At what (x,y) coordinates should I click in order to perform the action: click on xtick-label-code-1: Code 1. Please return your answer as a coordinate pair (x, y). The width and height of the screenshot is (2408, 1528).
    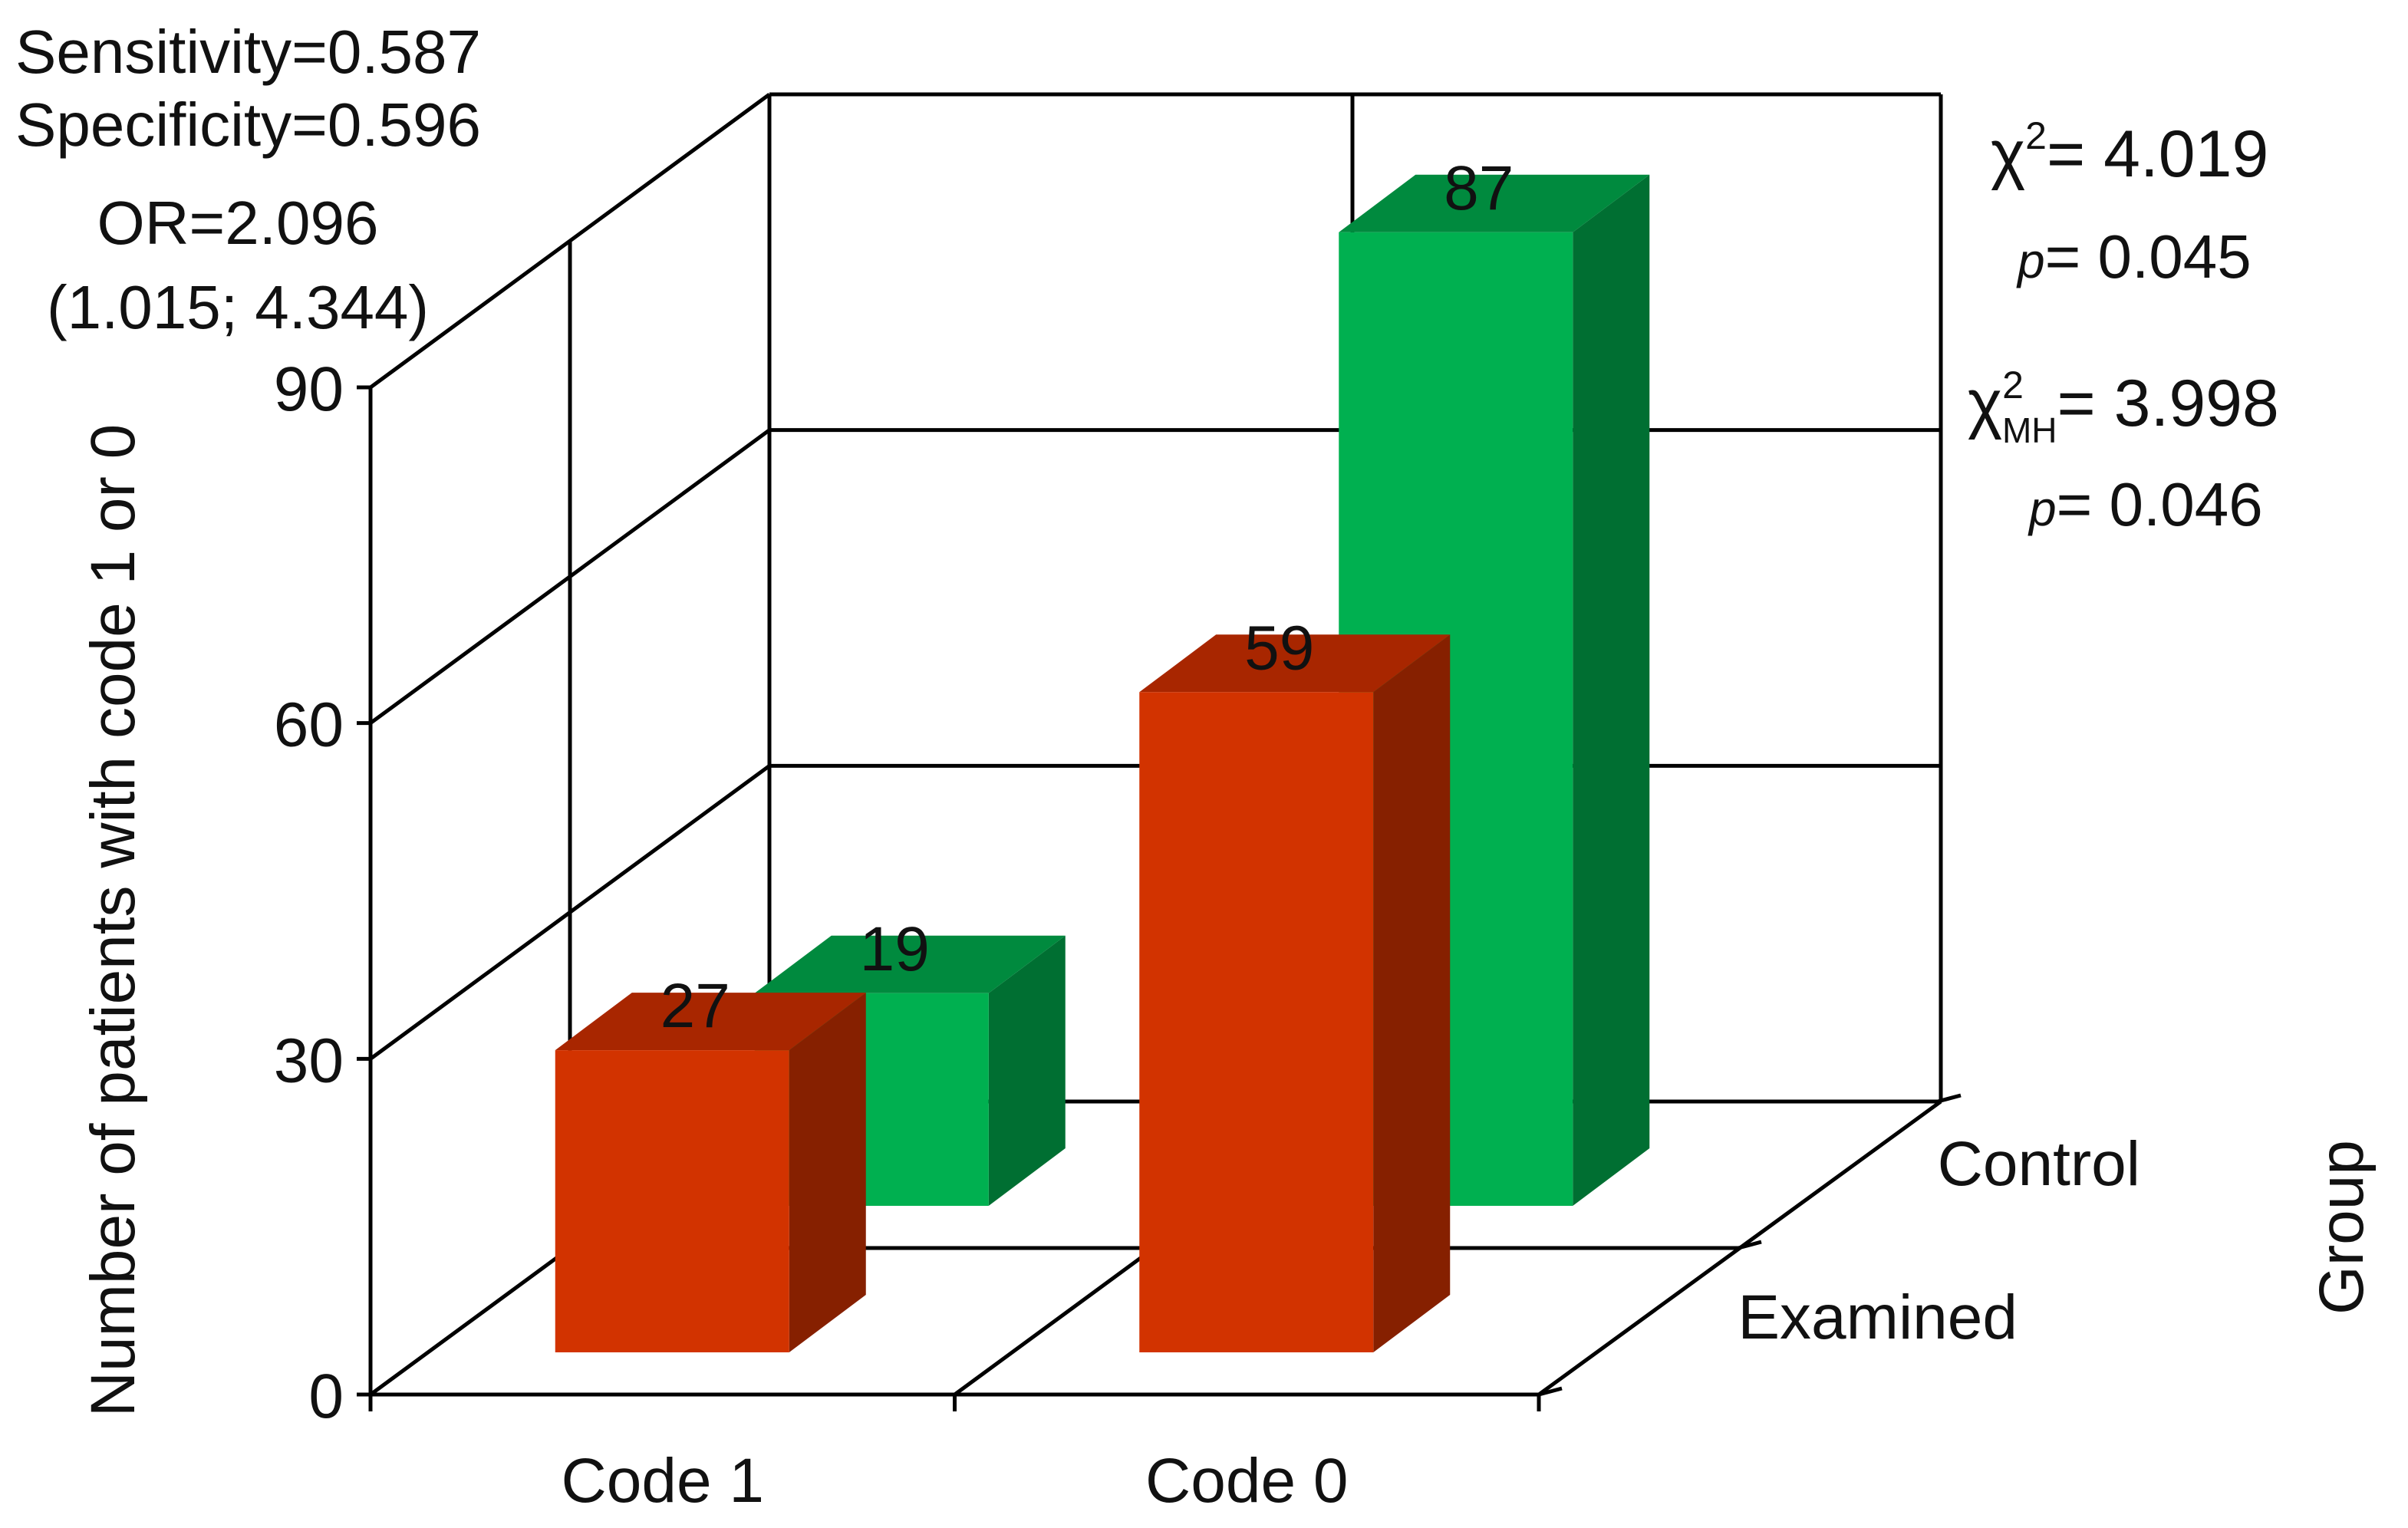
    Looking at the image, I should click on (663, 1481).